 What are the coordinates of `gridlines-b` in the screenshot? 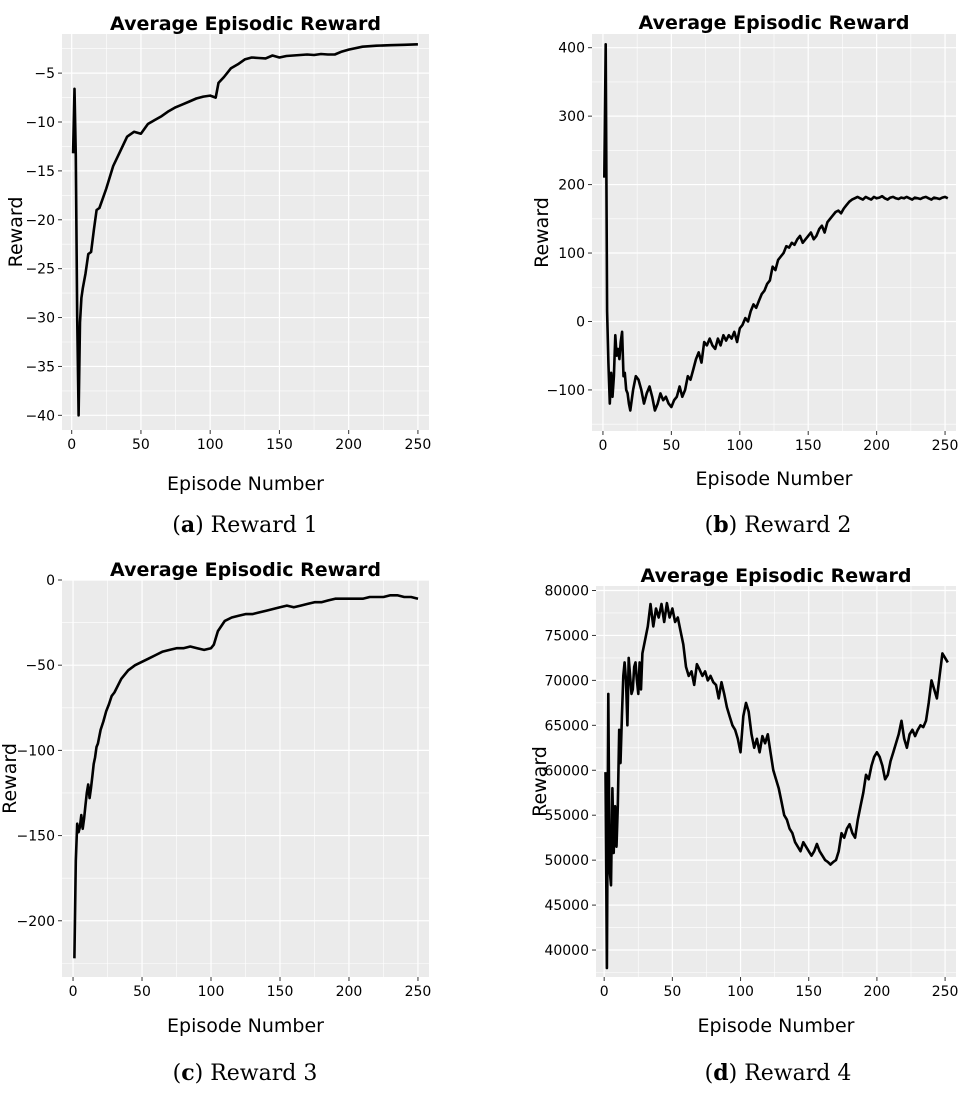 It's located at (774, 232).